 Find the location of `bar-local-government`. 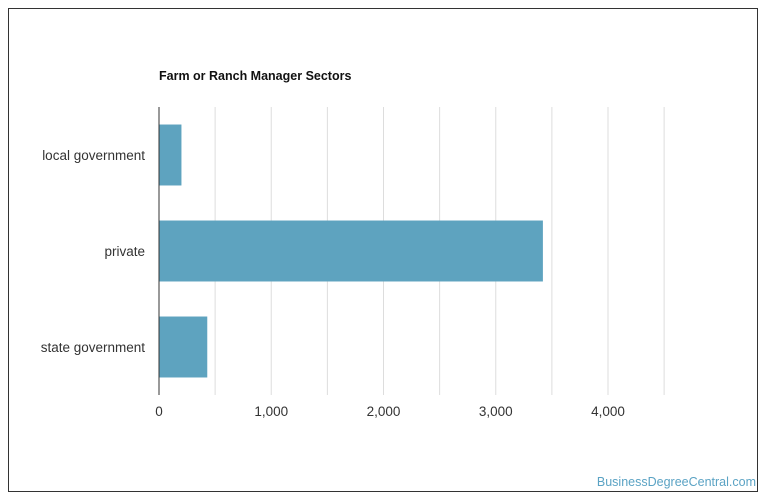

bar-local-government is located at coordinates (170, 155).